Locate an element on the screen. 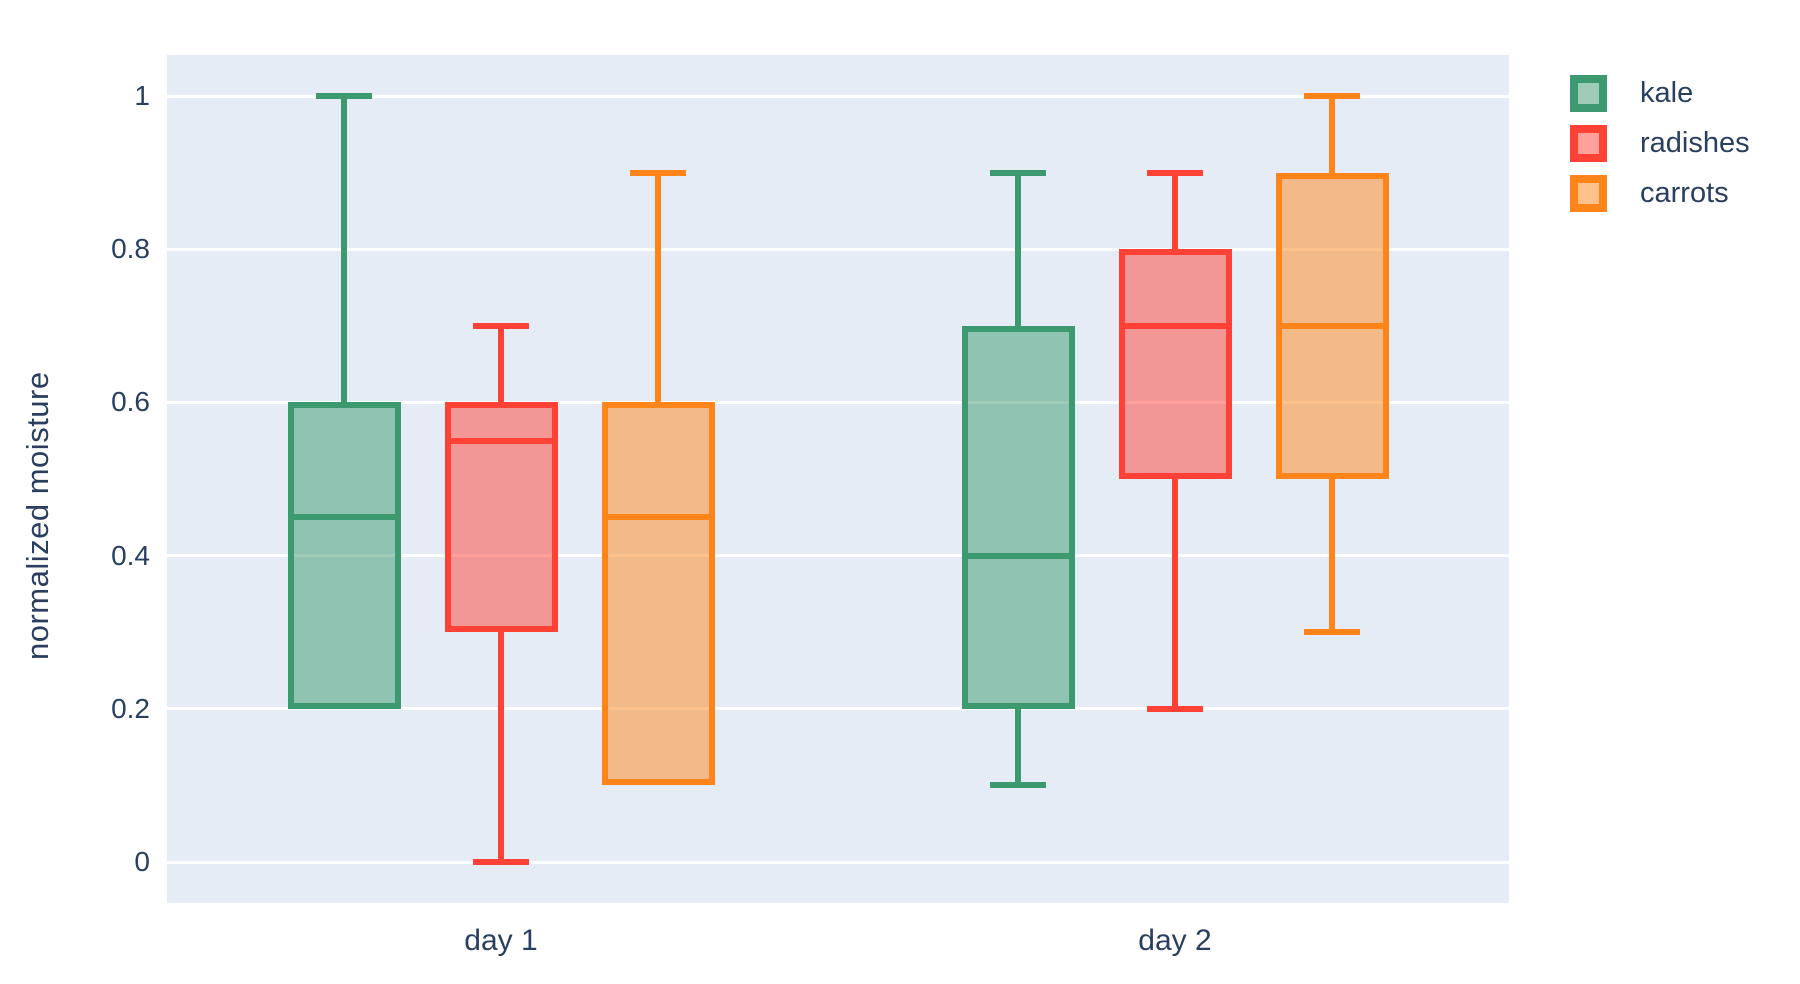 Image resolution: width=1800 pixels, height=984 pixels. legend-item-radishes: radishes is located at coordinates (1660, 143).